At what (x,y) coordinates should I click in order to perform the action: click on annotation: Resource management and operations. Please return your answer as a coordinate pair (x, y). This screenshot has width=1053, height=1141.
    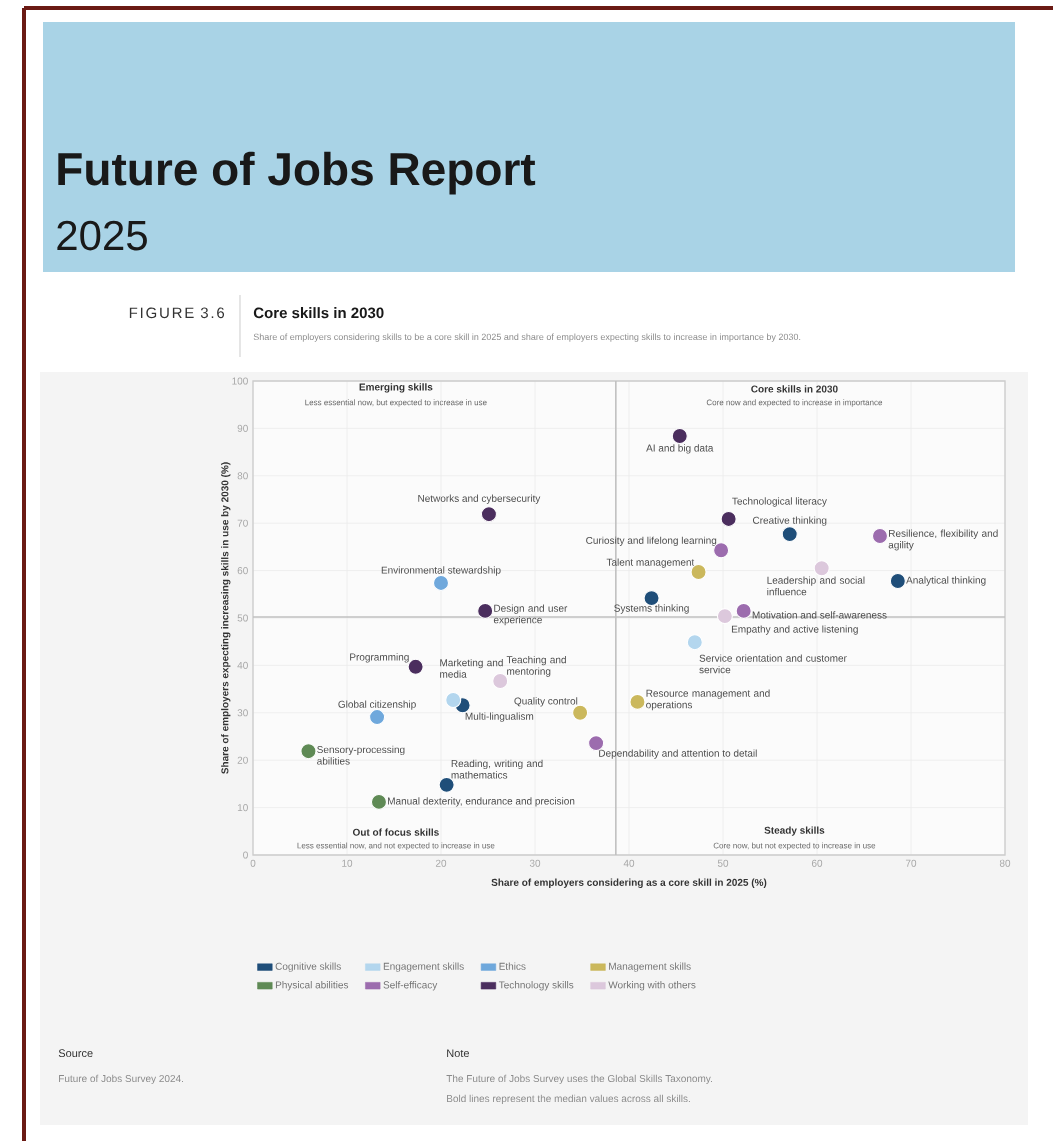
    Looking at the image, I should click on (708, 700).